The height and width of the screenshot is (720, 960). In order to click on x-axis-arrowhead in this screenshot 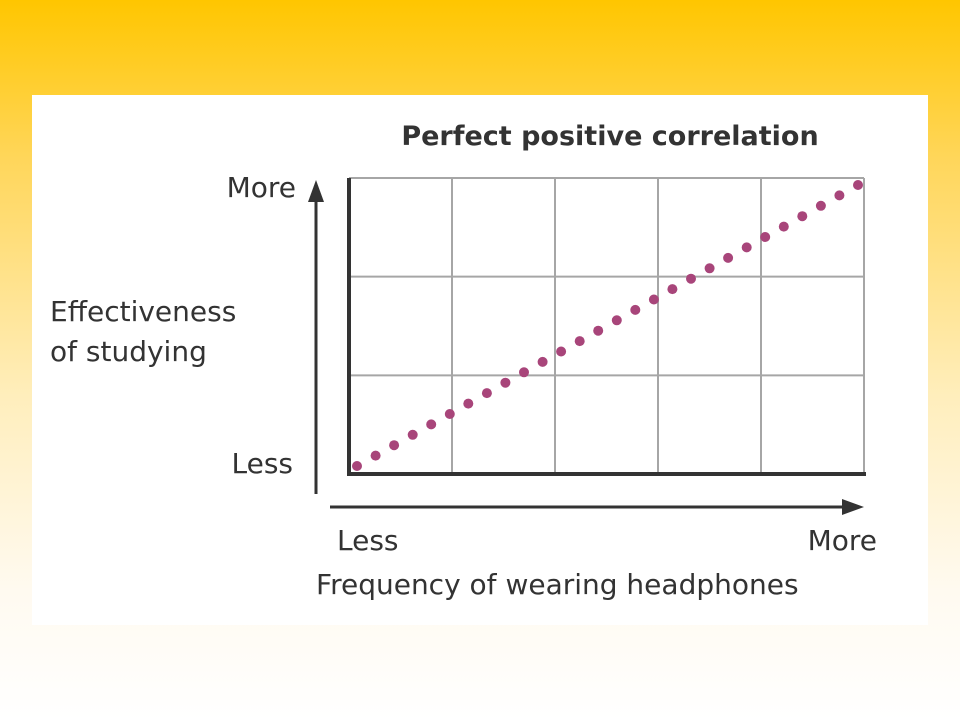, I will do `click(853, 507)`.